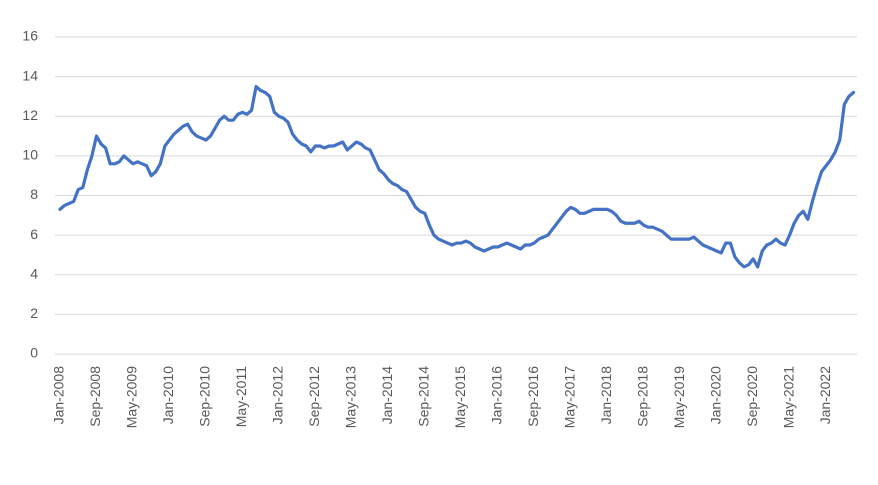  What do you see at coordinates (59, 395) in the screenshot?
I see `x-tick-label: Jan-2008` at bounding box center [59, 395].